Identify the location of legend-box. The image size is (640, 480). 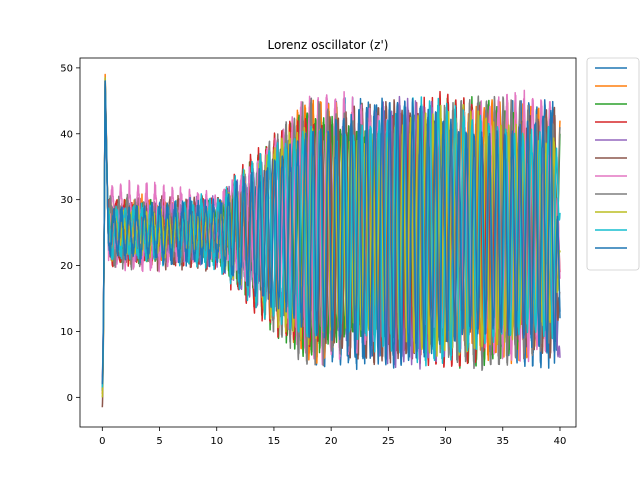
(613, 164).